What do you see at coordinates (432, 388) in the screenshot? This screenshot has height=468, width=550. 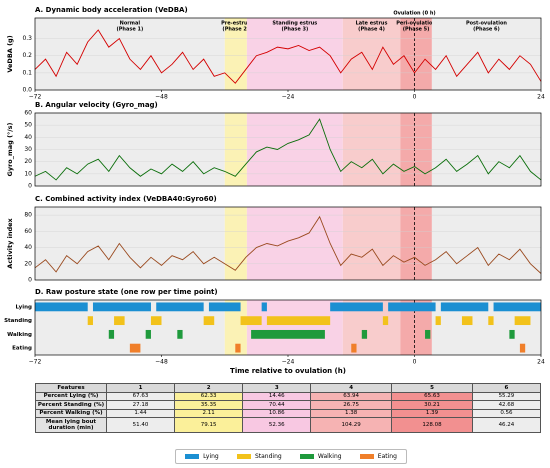 I see `header-cell: 5` at bounding box center [432, 388].